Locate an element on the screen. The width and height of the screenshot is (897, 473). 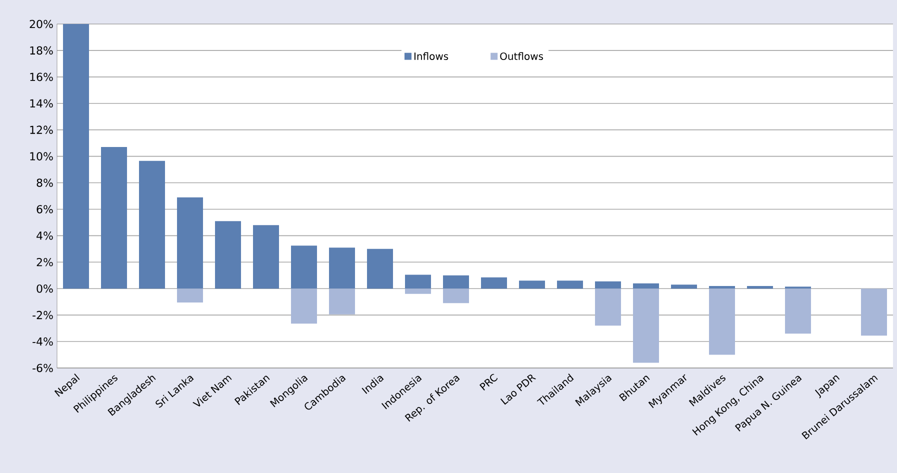
legend-label: Inflows is located at coordinates (431, 56).